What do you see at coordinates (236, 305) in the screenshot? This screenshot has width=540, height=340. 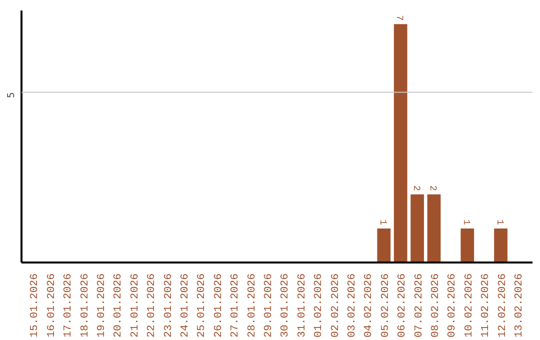 I see `x-tick-label: 27.01.2026` at bounding box center [236, 305].